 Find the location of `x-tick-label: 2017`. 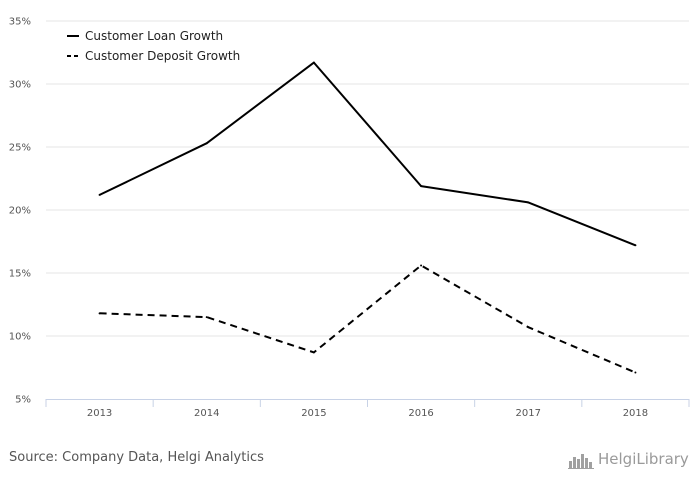

x-tick-label: 2017 is located at coordinates (528, 413).